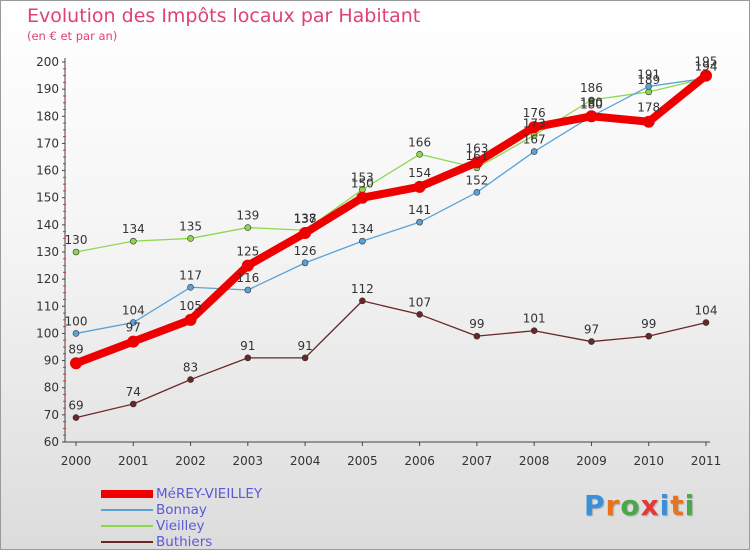  I want to click on x-tick-label: 2001, so click(133, 461).